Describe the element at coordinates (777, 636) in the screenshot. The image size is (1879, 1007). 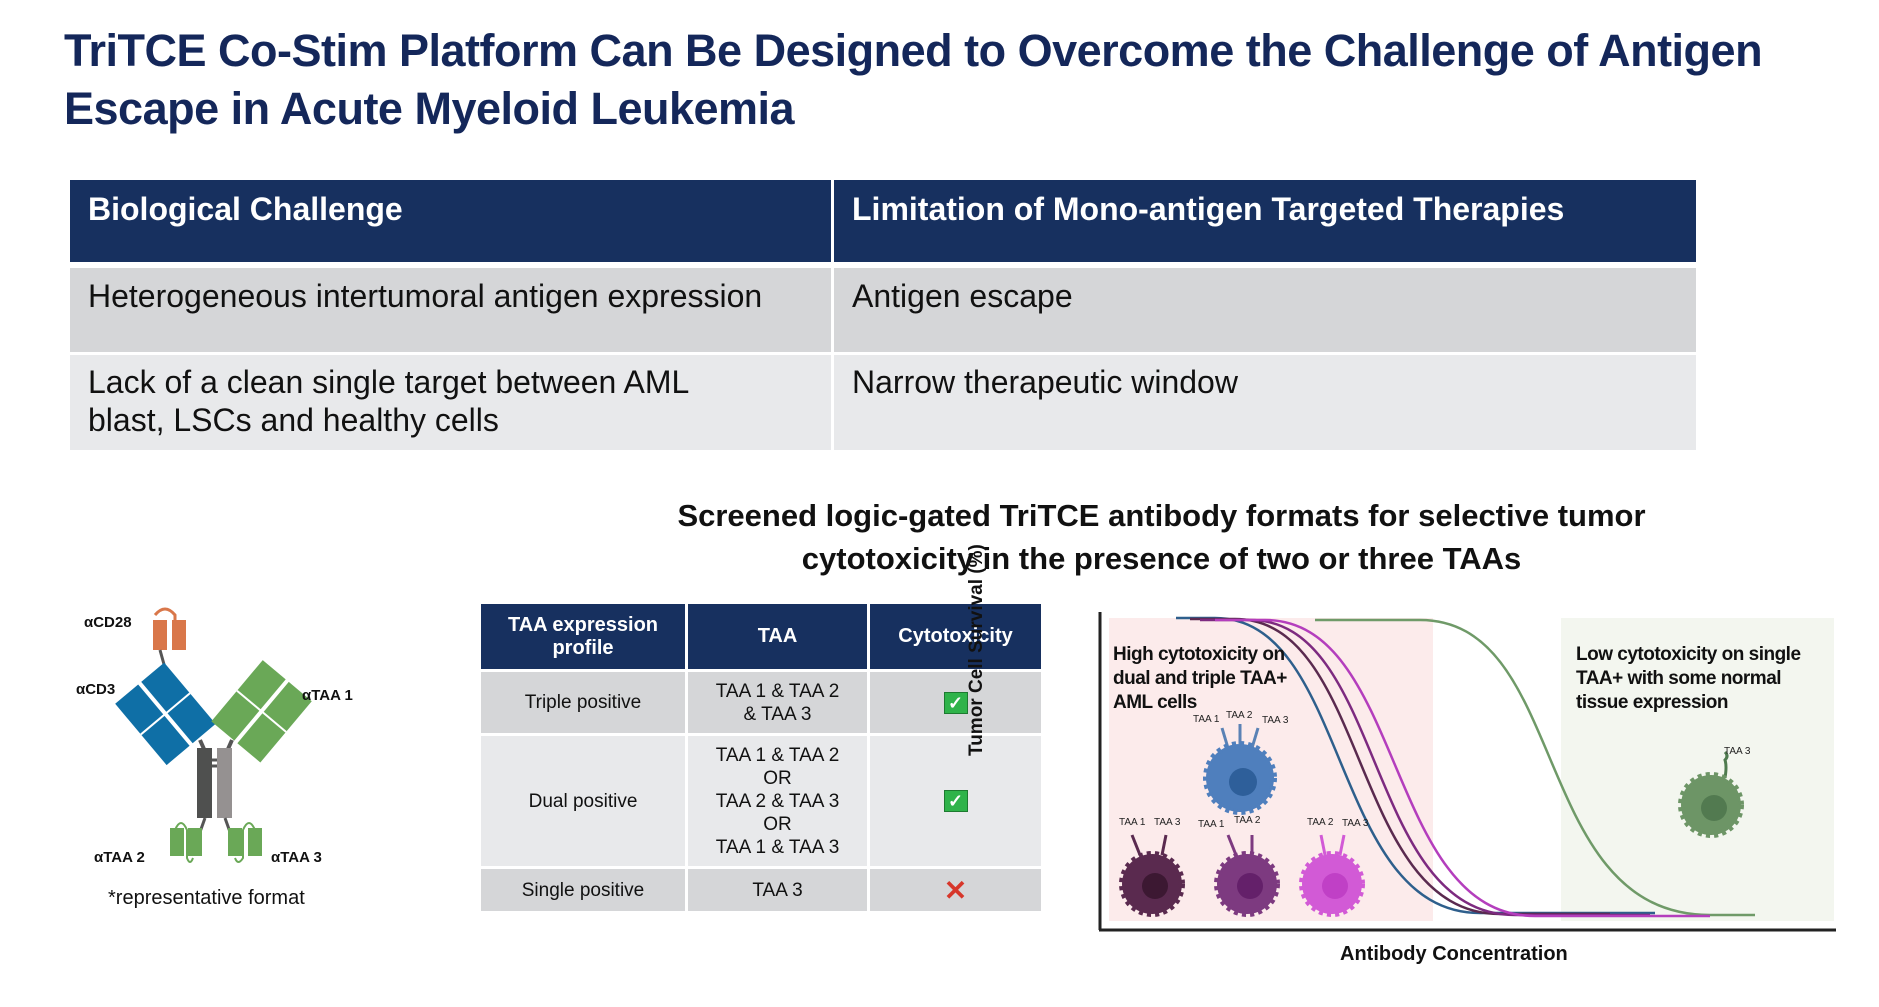
I see `header-cell: TAA` at that location.